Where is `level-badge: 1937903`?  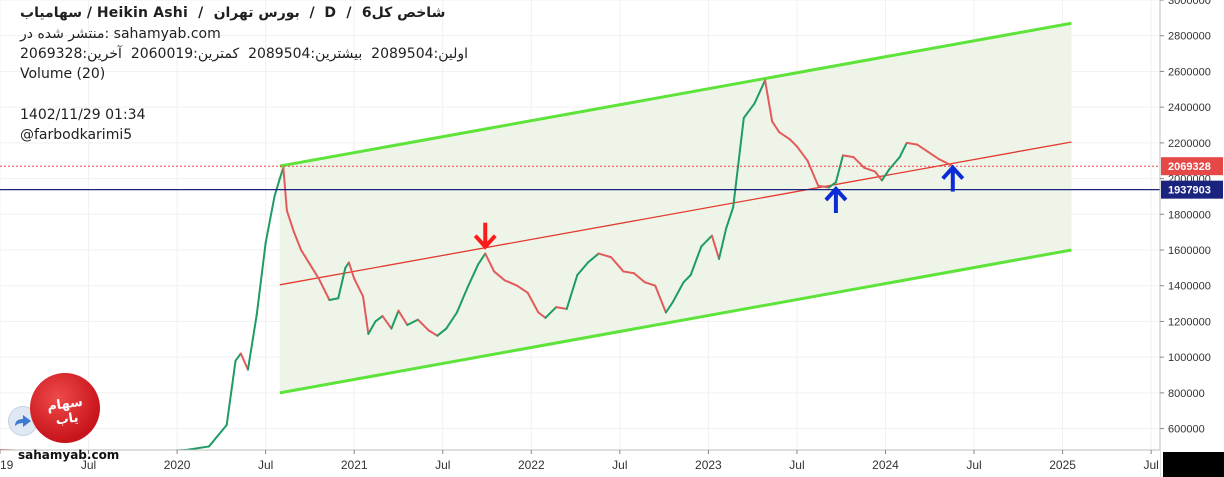
level-badge: 1937903 is located at coordinates (1192, 189).